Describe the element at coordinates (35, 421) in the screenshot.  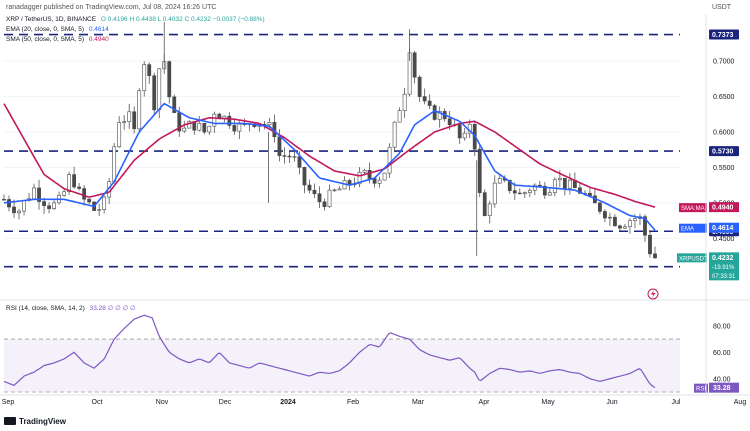
I see `tradingview-brand: TradingView` at that location.